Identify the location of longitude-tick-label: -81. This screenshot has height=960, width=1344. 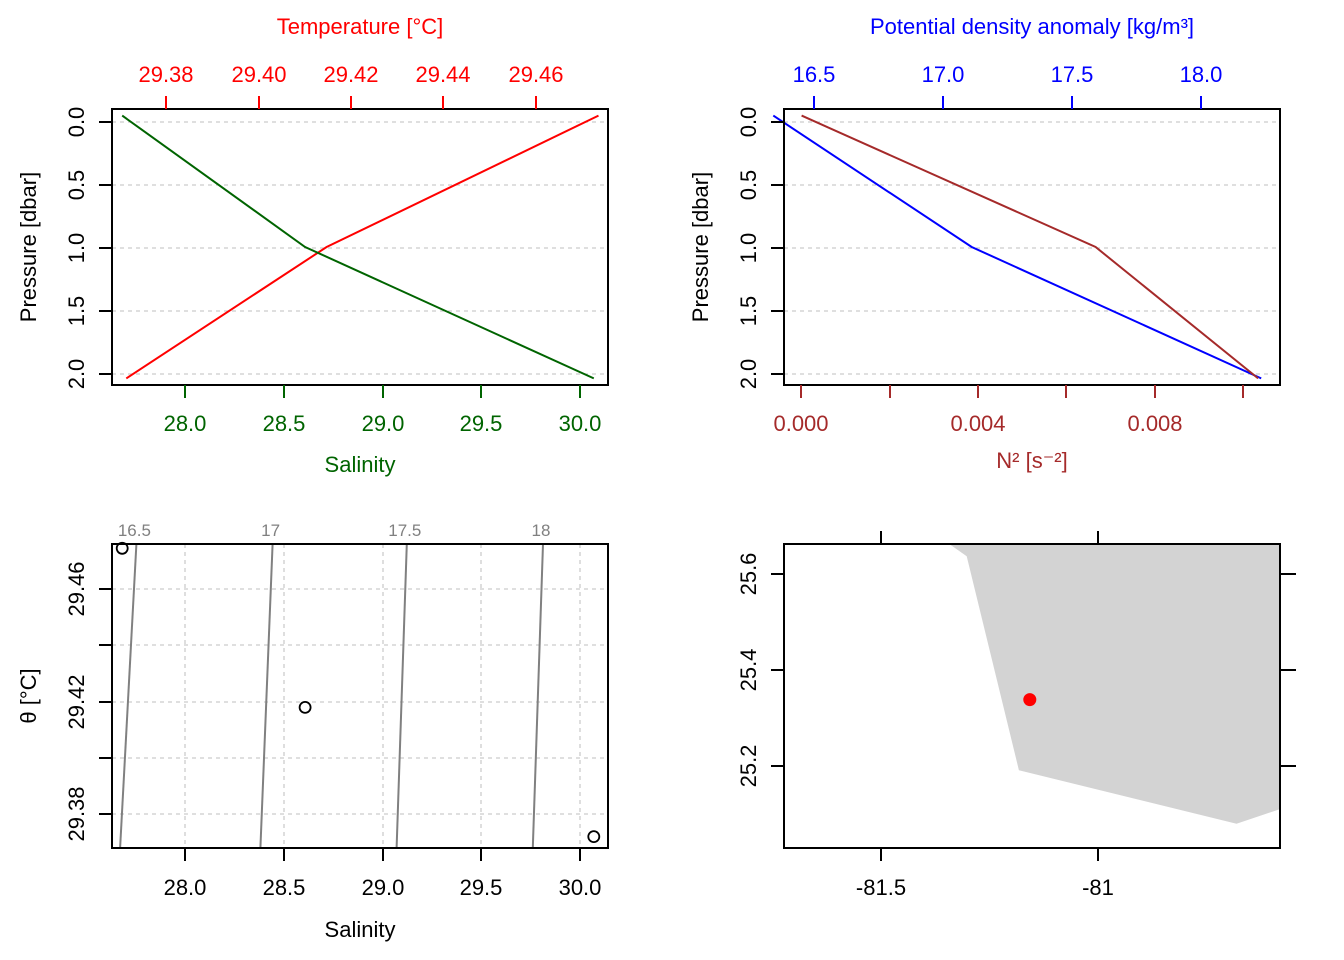
(1098, 887).